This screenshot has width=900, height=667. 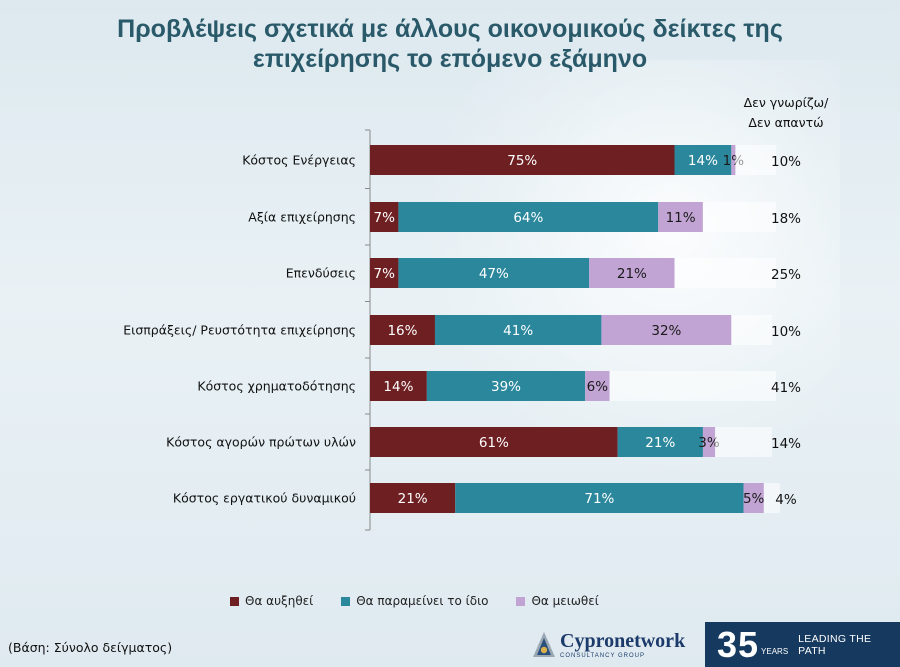 I want to click on dont-know-value: 25%, so click(x=786, y=275).